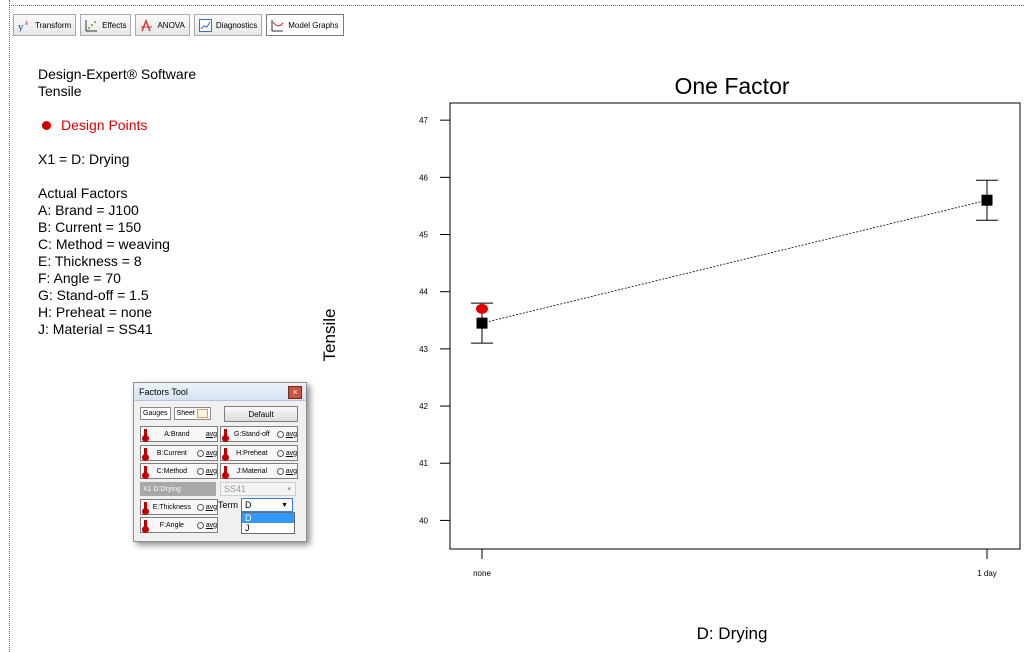 The height and width of the screenshot is (652, 1024). What do you see at coordinates (277, 25) in the screenshot?
I see `model-graphs-icon` at bounding box center [277, 25].